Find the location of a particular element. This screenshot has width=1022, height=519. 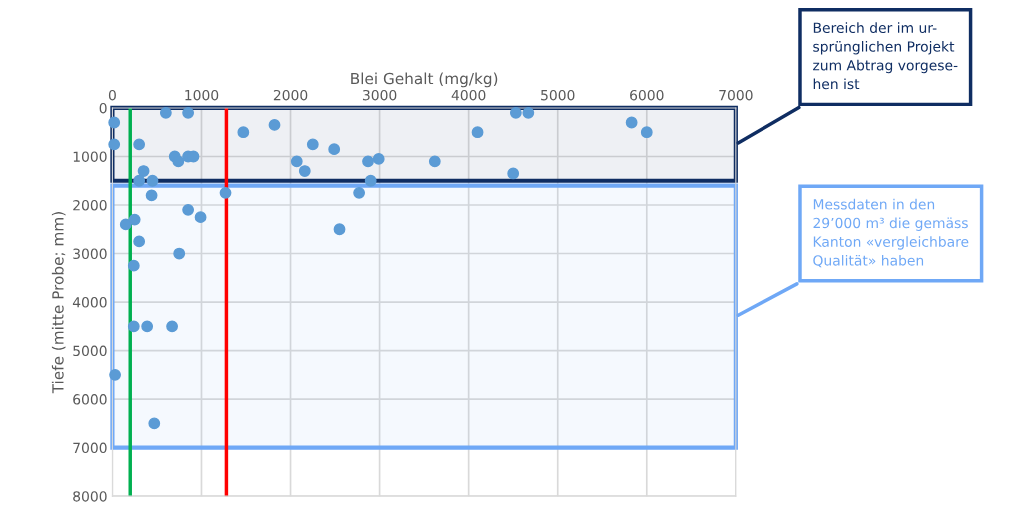

x-tick-label: 1000 is located at coordinates (202, 95).